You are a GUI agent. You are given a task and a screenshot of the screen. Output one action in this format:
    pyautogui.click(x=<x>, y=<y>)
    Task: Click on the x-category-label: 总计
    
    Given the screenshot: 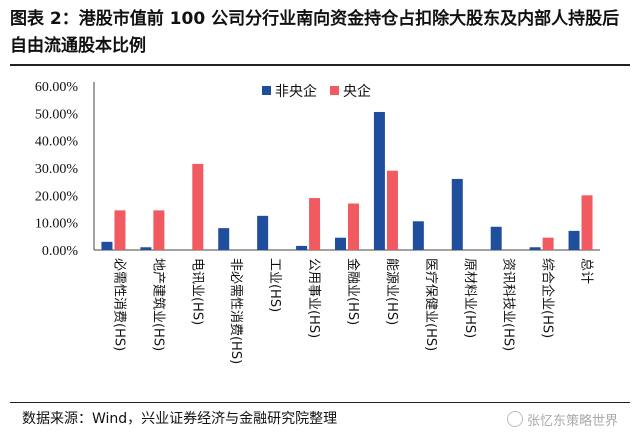 What is the action you would take?
    pyautogui.click(x=586, y=271)
    